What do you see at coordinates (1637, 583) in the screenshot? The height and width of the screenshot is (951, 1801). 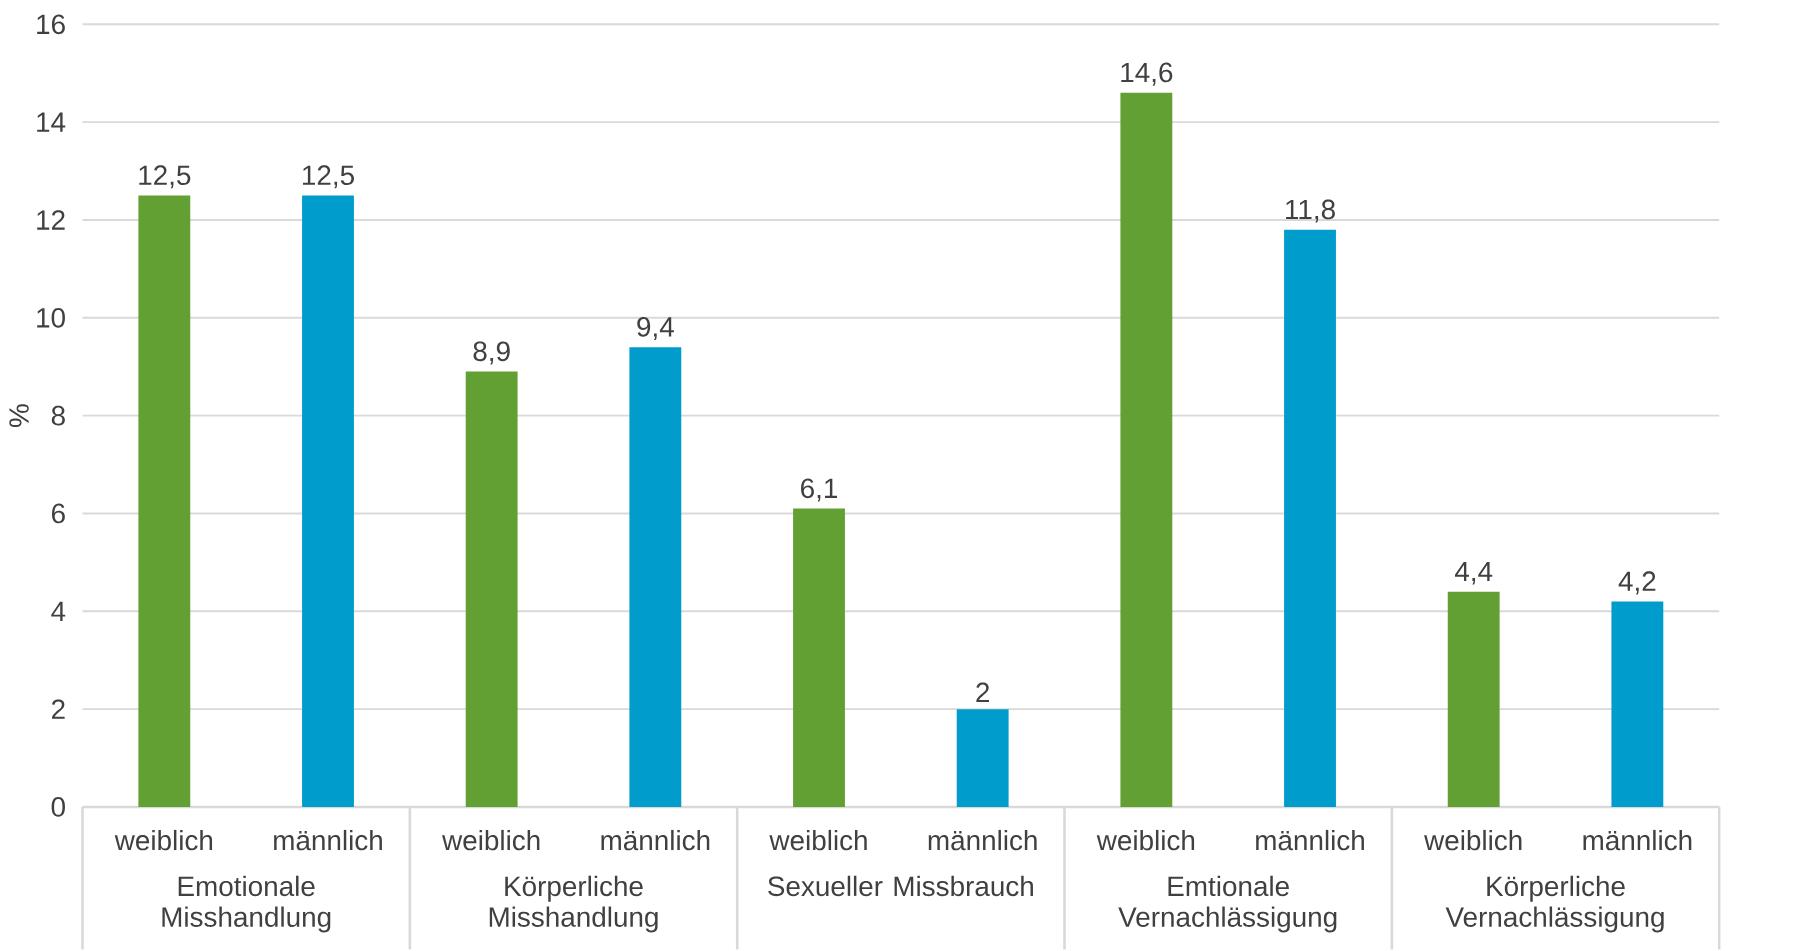 I see `data-label: 4,2` at bounding box center [1637, 583].